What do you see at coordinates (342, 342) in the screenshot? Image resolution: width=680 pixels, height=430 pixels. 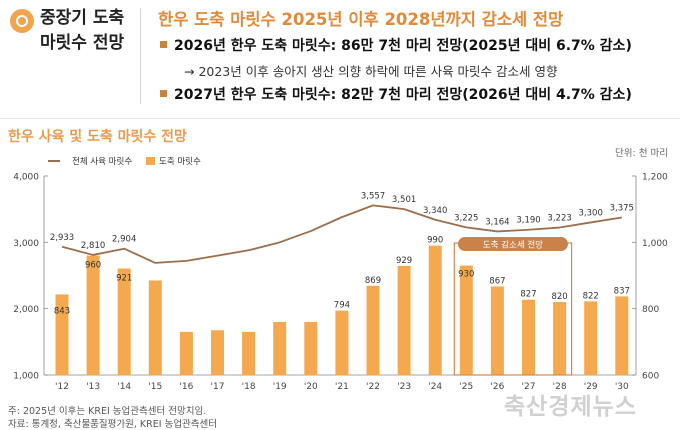 I see `bar-'21` at bounding box center [342, 342].